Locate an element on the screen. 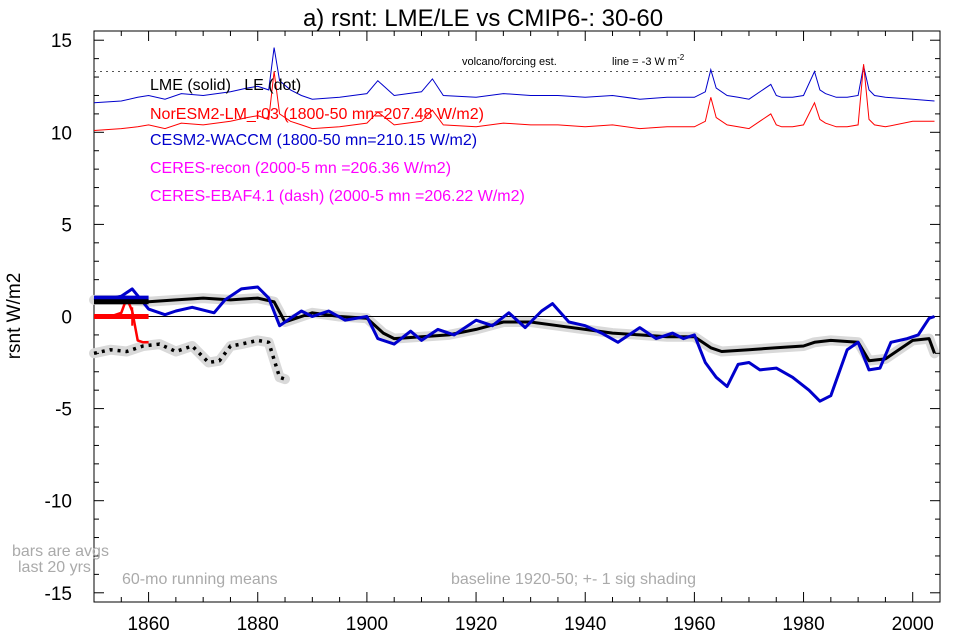 The width and height of the screenshot is (957, 641). shading-group is located at coordinates (514, 339).